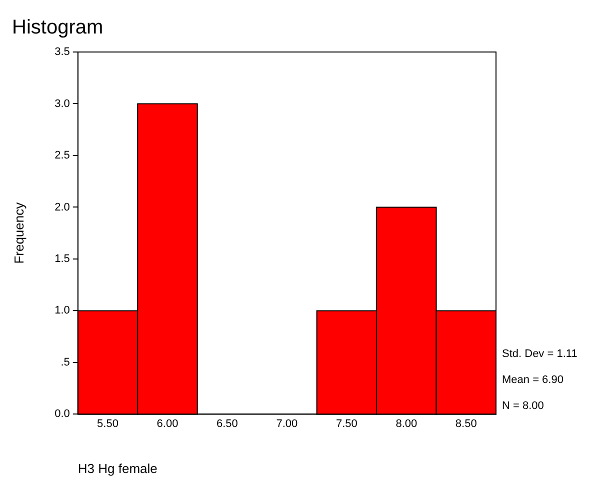  What do you see at coordinates (62, 310) in the screenshot?
I see `y-tick-label: 1.0` at bounding box center [62, 310].